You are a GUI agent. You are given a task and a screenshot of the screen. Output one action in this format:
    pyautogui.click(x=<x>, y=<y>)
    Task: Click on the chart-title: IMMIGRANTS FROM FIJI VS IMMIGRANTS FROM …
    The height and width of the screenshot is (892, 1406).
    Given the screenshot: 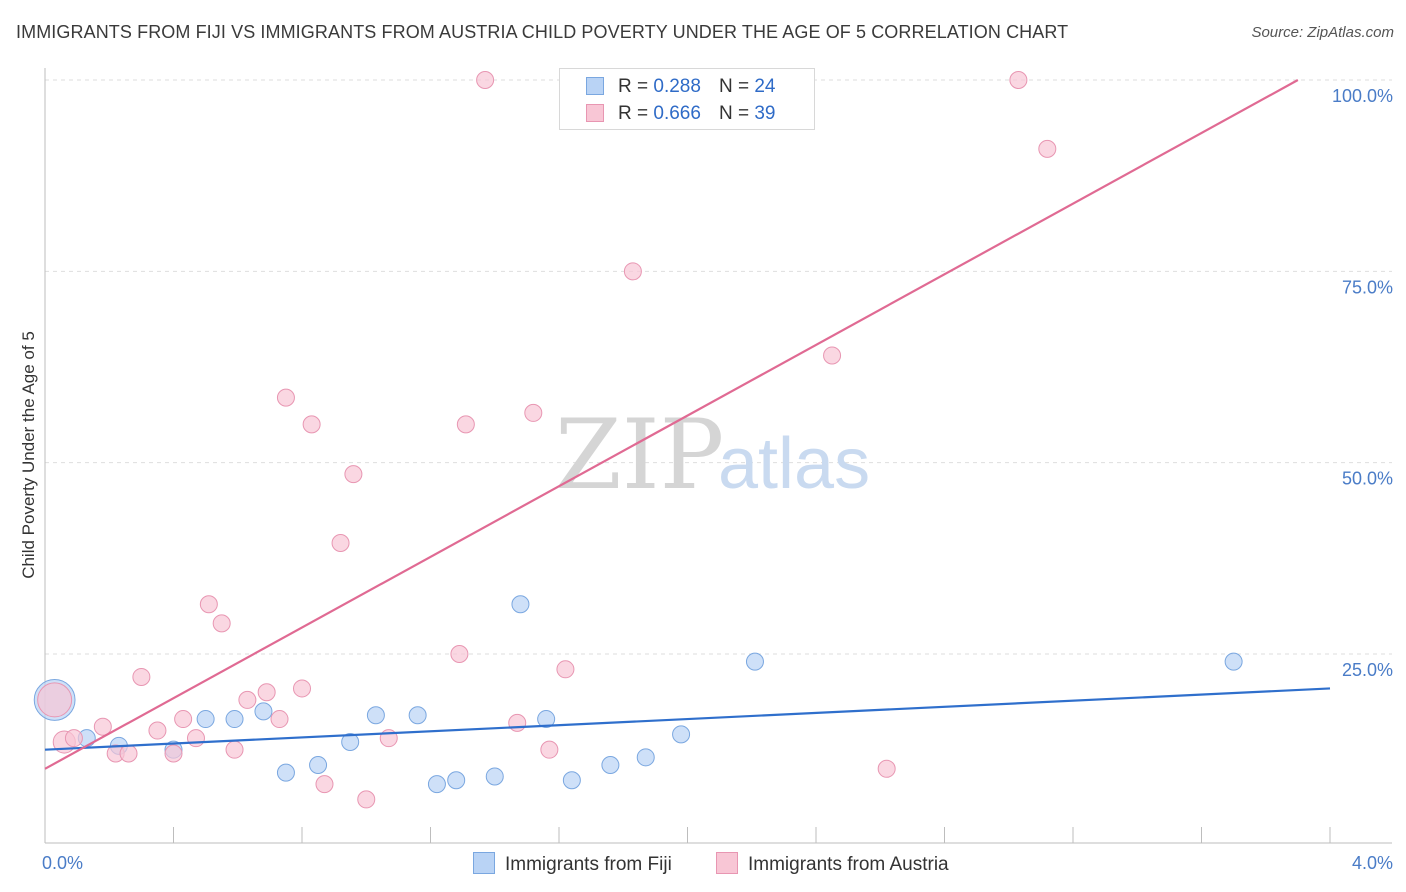 What is the action you would take?
    pyautogui.click(x=542, y=32)
    